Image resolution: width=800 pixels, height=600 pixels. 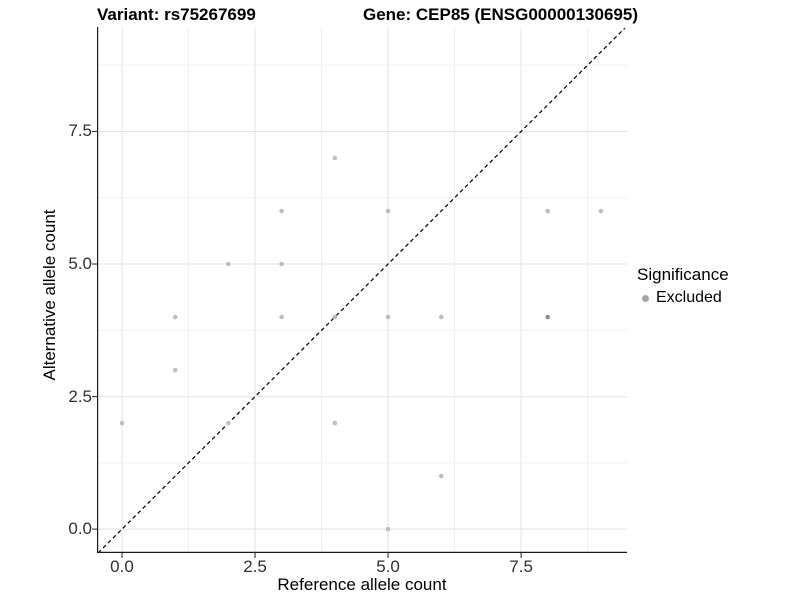 I want to click on x-tick-label: 0.0, so click(x=122, y=566).